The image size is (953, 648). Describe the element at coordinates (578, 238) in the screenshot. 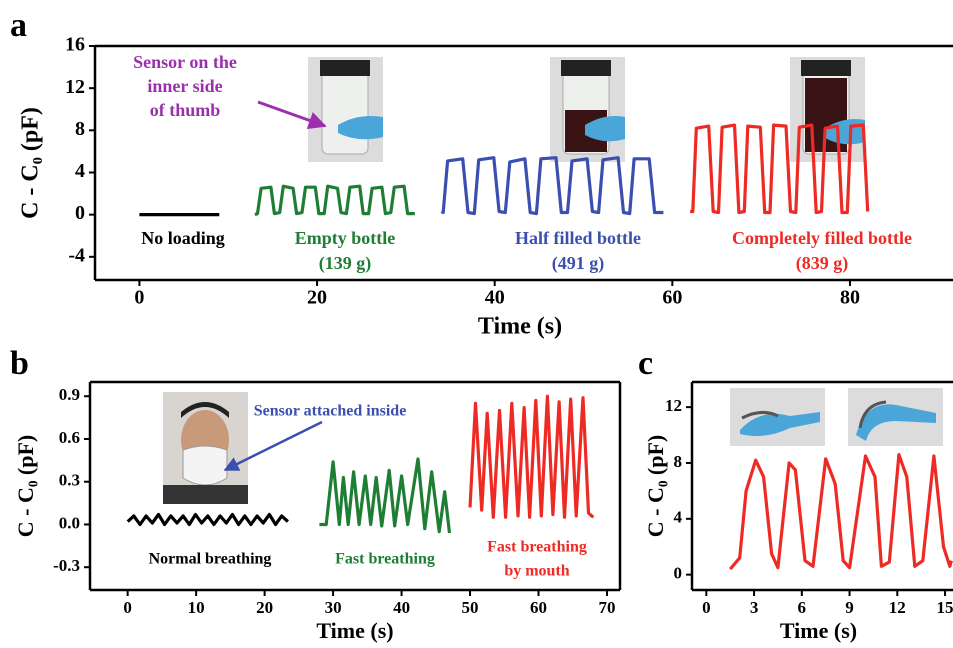

I see `annotation: Half filled bottle` at that location.